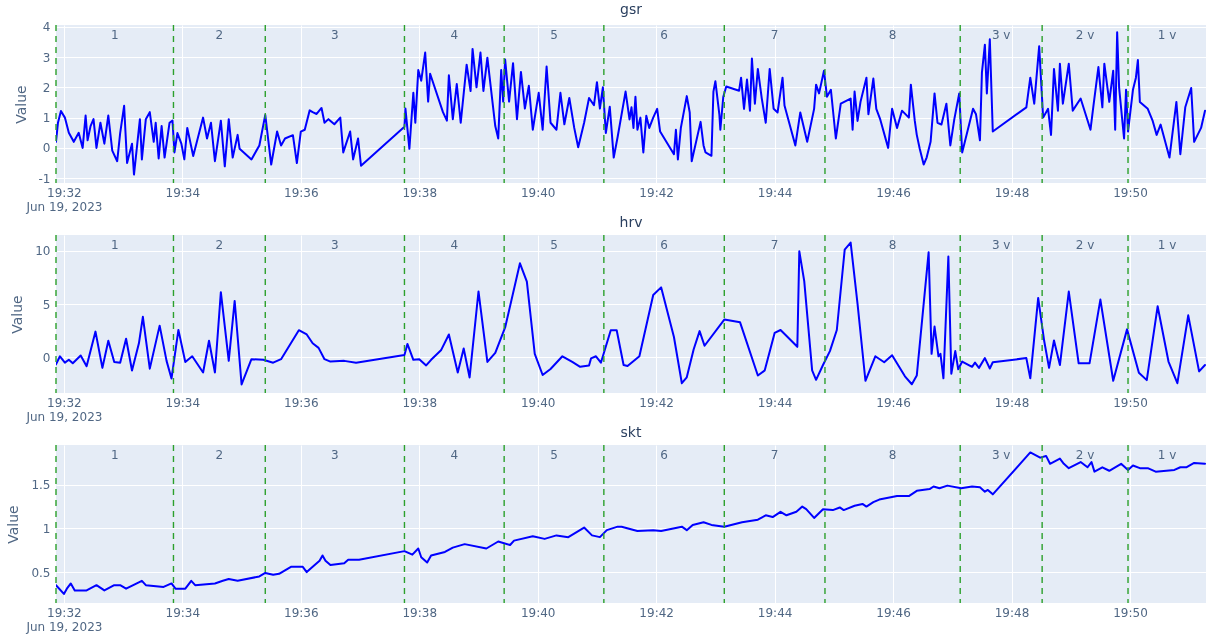 The width and height of the screenshot is (1213, 641). Describe the element at coordinates (46, 57) in the screenshot. I see `y-tick-label: 3` at that location.